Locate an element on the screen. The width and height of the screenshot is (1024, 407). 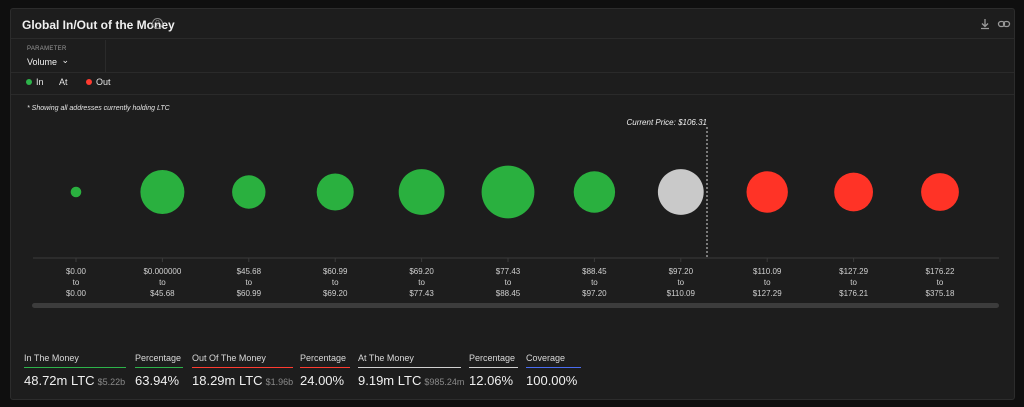
stat-value: 24.00% is located at coordinates (322, 380).